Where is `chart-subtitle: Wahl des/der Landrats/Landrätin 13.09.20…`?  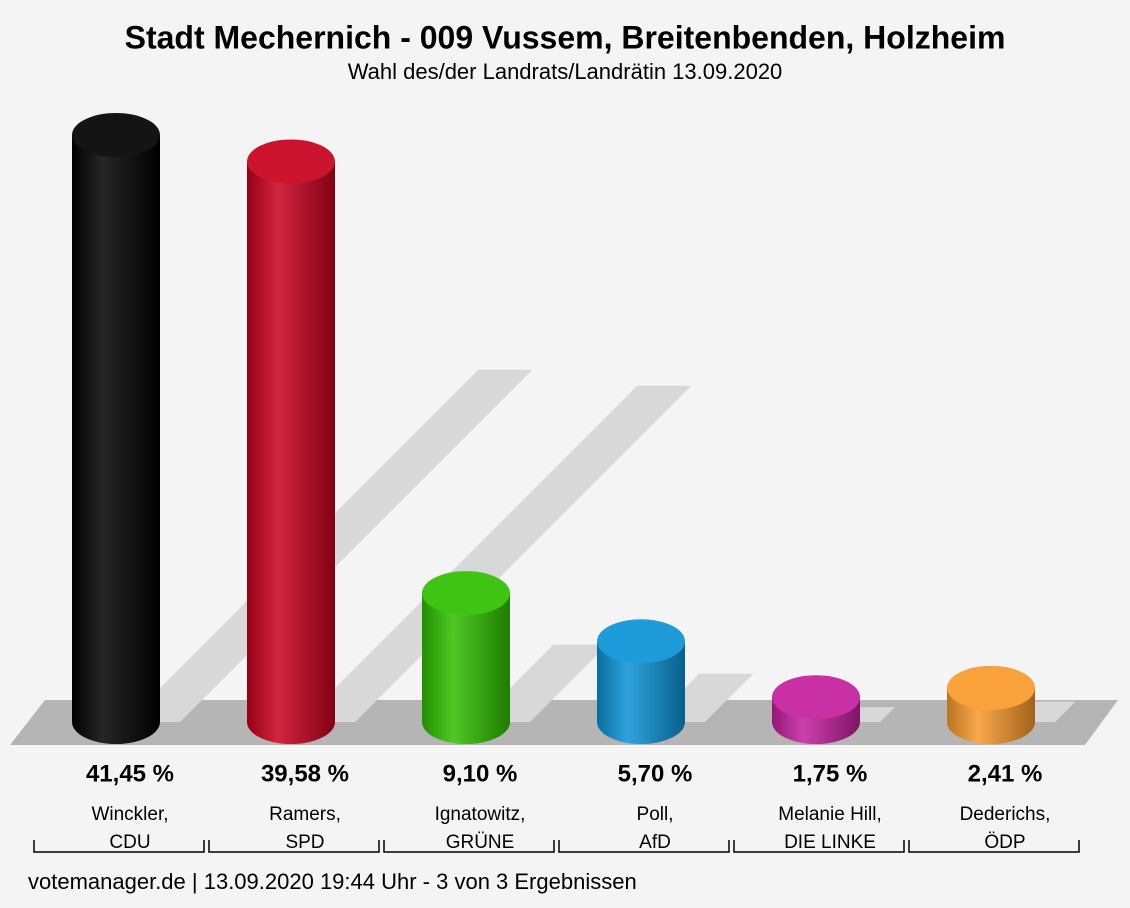 chart-subtitle: Wahl des/der Landrats/Landrätin 13.09.20… is located at coordinates (565, 71).